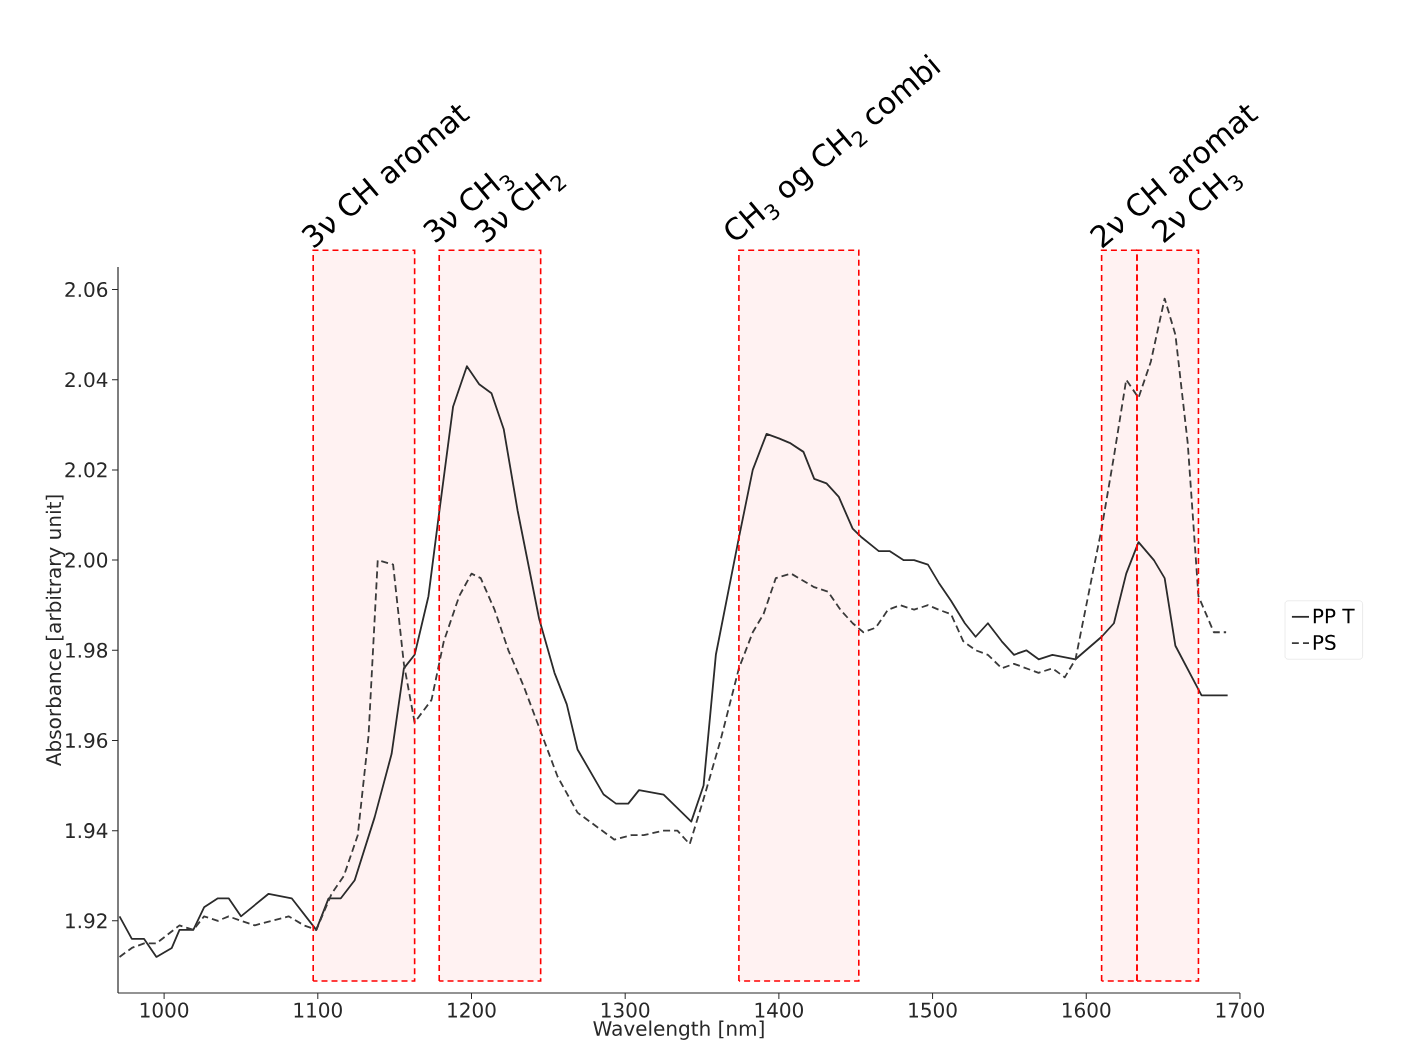 This screenshot has height=1063, width=1404. I want to click on y-tick-label: 2.00, so click(86, 560).